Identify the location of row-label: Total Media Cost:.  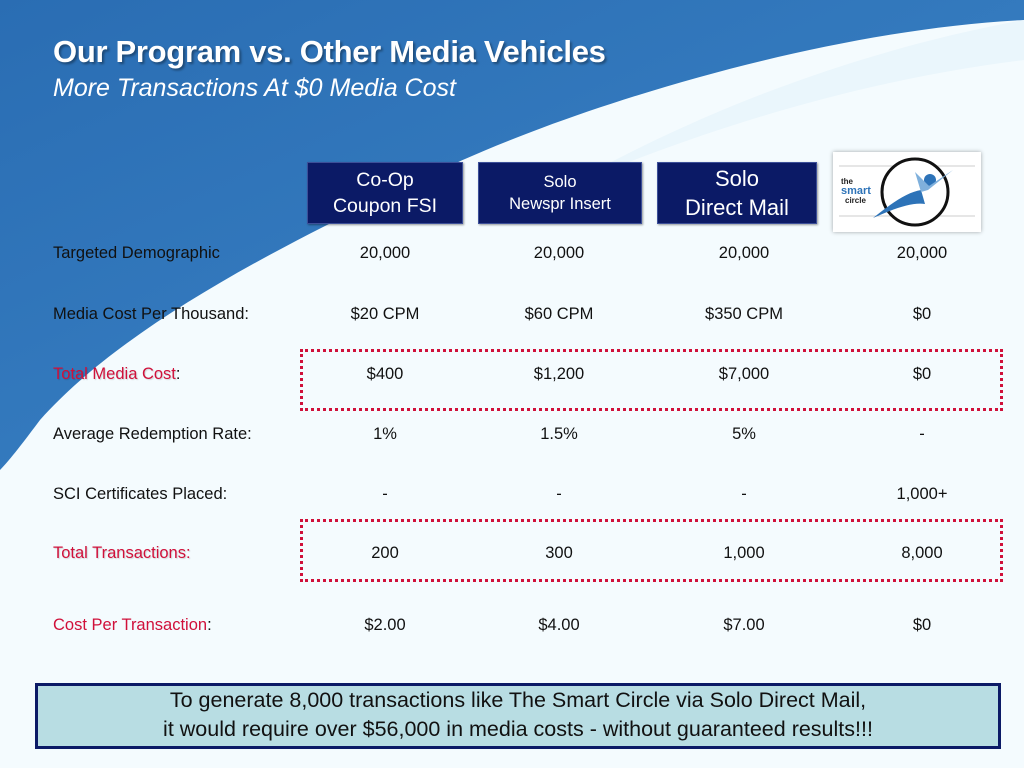
(116, 374).